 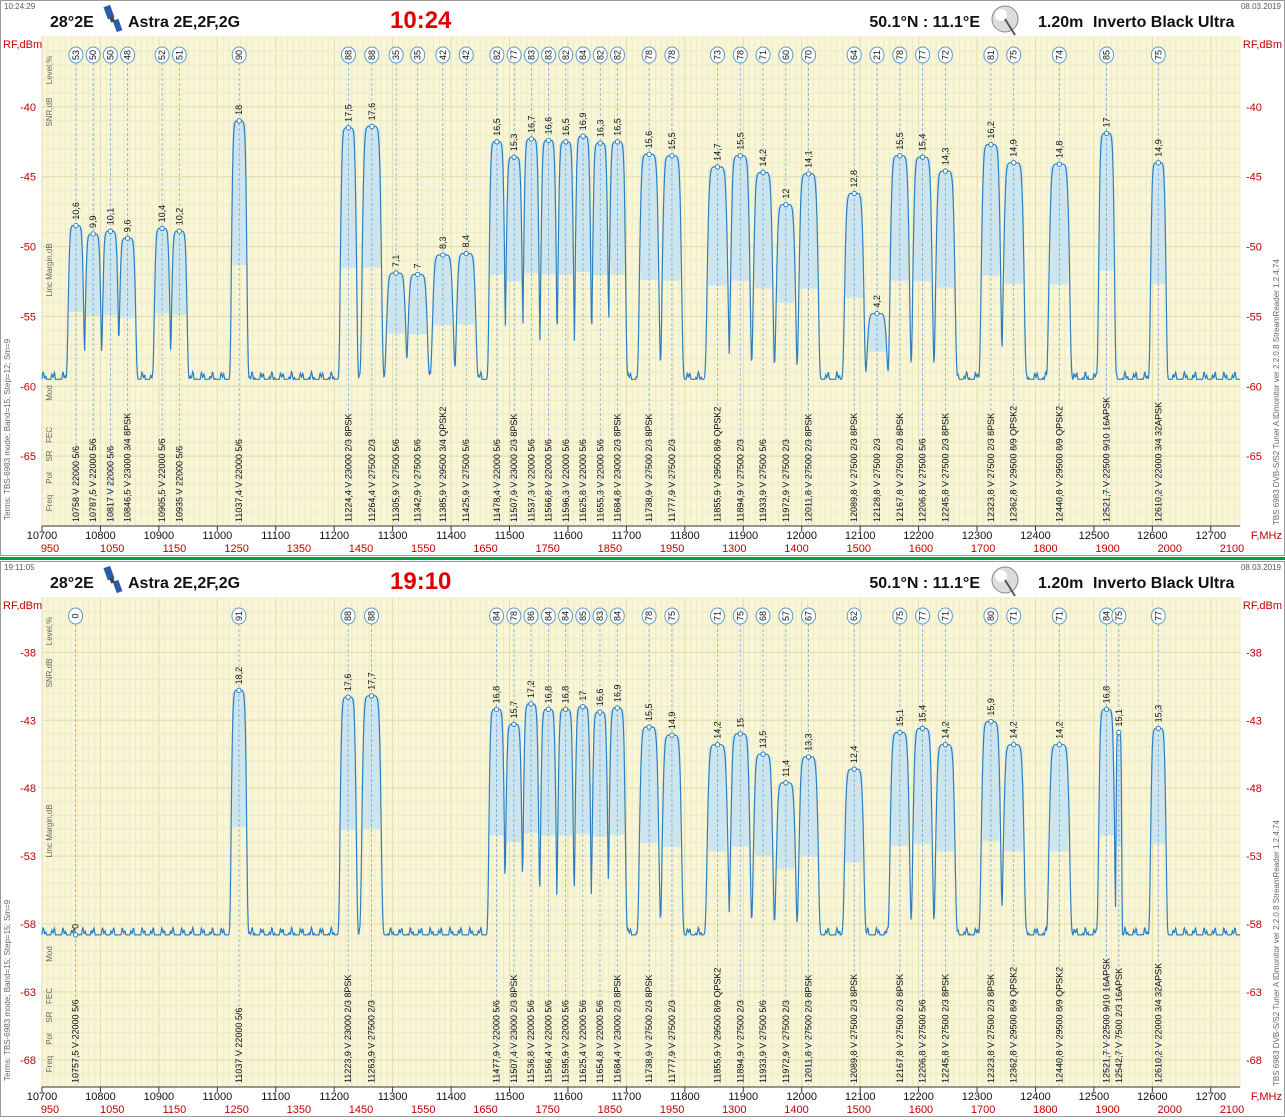 What do you see at coordinates (531, 1041) in the screenshot?
I see `transponder-label: 11536,8 V 22000 5/6` at bounding box center [531, 1041].